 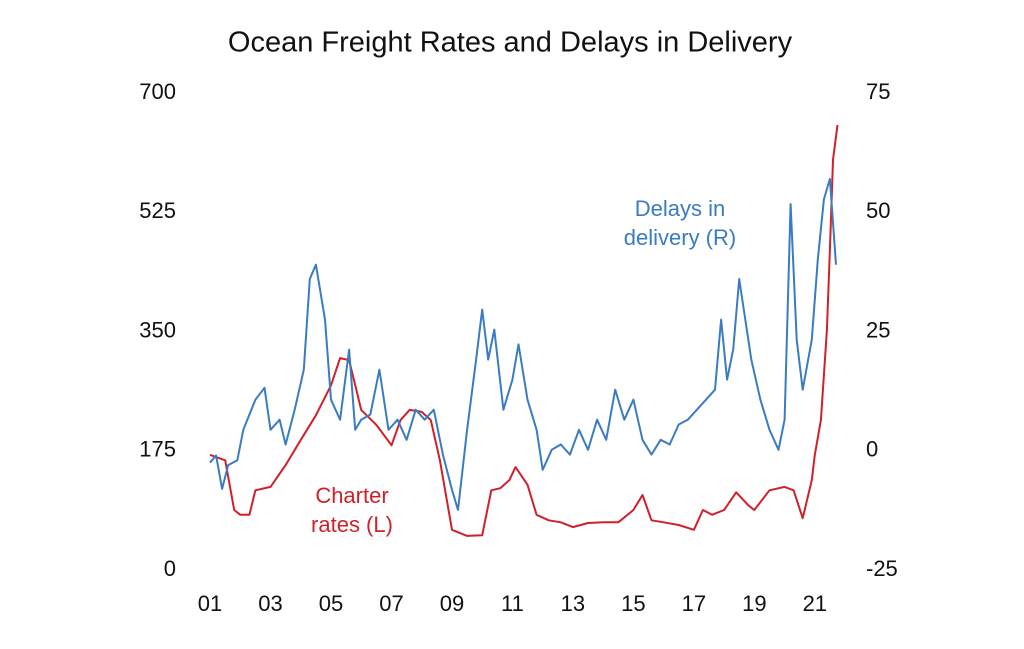 What do you see at coordinates (331, 603) in the screenshot?
I see `x-tick-label: 05` at bounding box center [331, 603].